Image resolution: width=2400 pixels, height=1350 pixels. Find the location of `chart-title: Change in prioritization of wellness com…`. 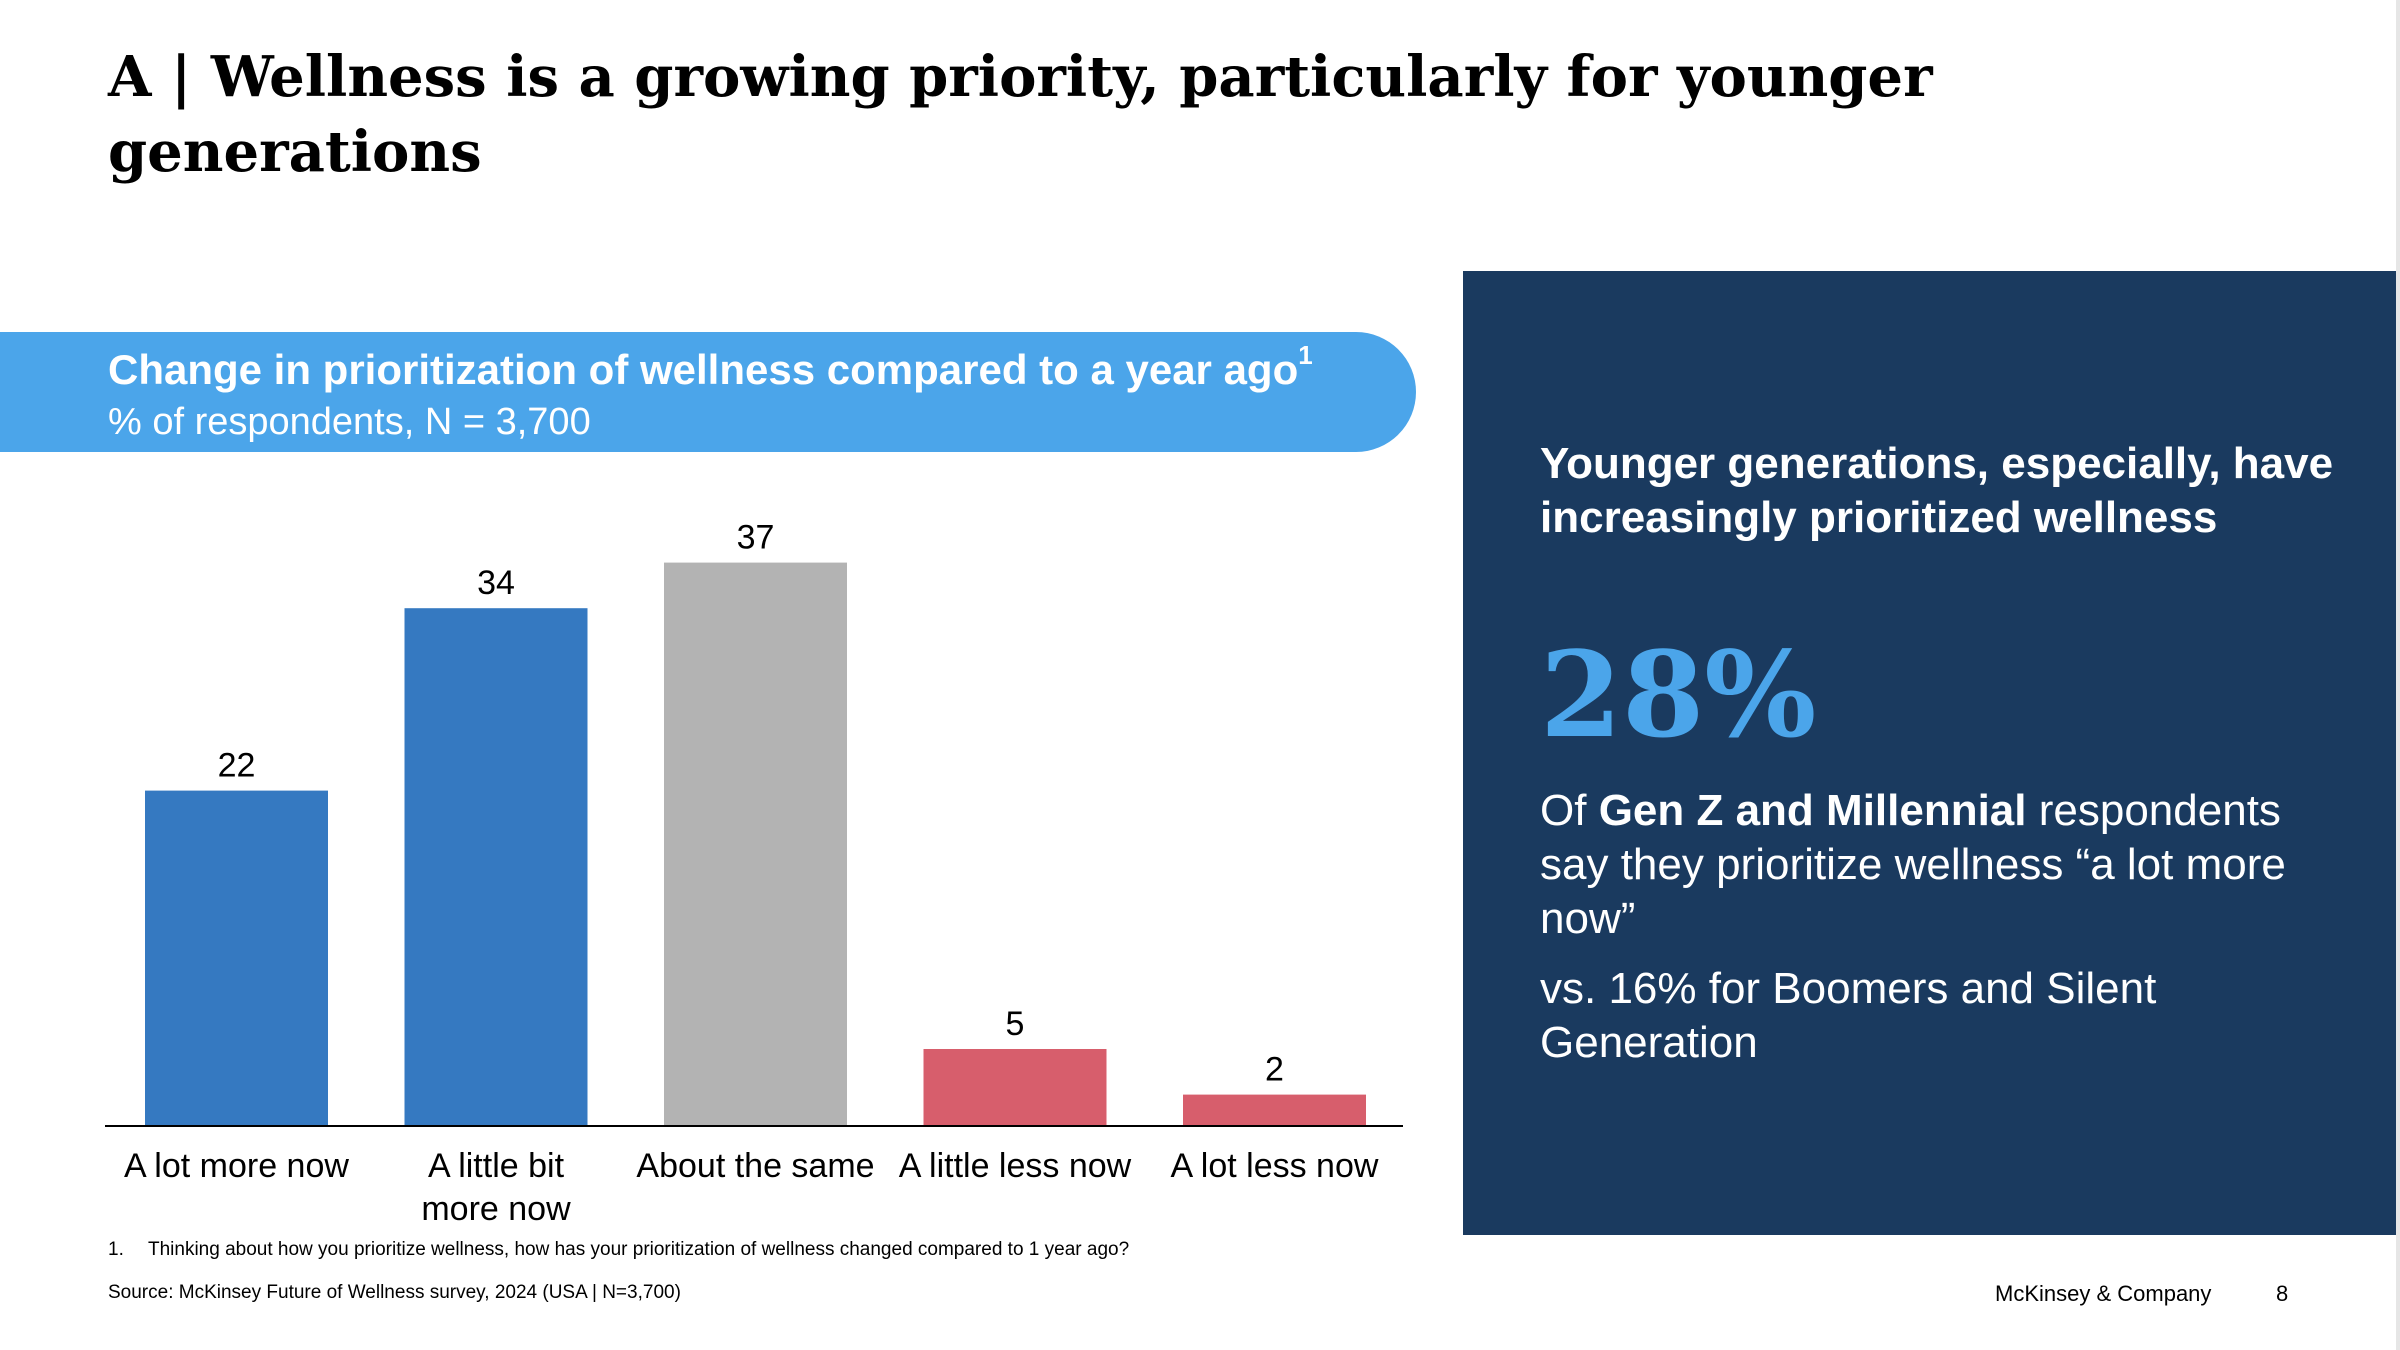

chart-title: Change in prioritization of wellness com… is located at coordinates (710, 369).